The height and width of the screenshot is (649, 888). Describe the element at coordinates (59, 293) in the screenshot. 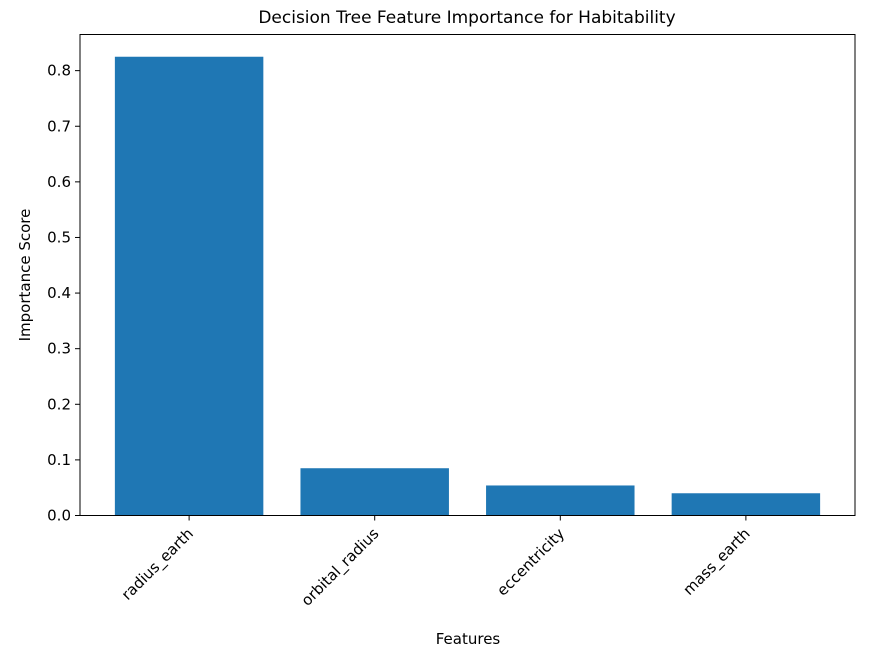

I see `y-tick-label: 0.4` at that location.